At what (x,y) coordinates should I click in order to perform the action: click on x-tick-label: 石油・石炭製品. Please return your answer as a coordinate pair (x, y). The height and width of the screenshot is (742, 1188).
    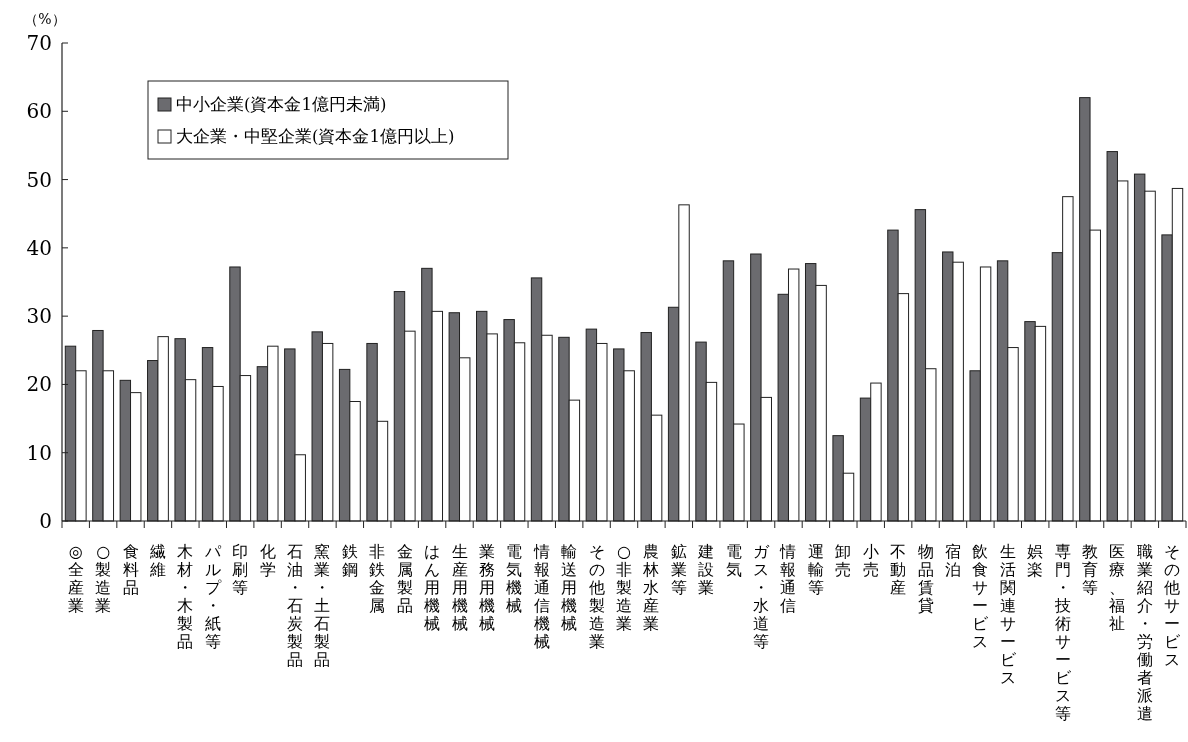
    Looking at the image, I should click on (295, 605).